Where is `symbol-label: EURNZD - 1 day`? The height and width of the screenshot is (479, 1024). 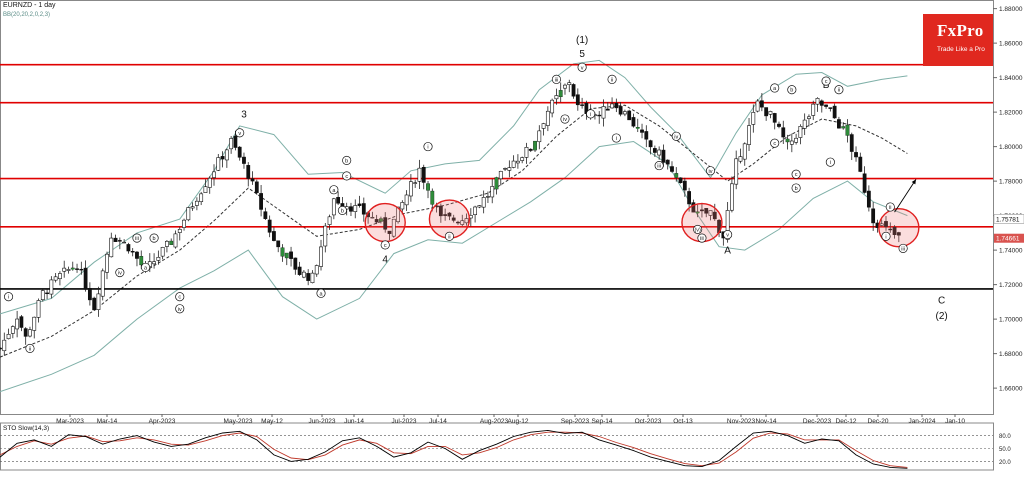
symbol-label: EURNZD - 1 day is located at coordinates (29, 5).